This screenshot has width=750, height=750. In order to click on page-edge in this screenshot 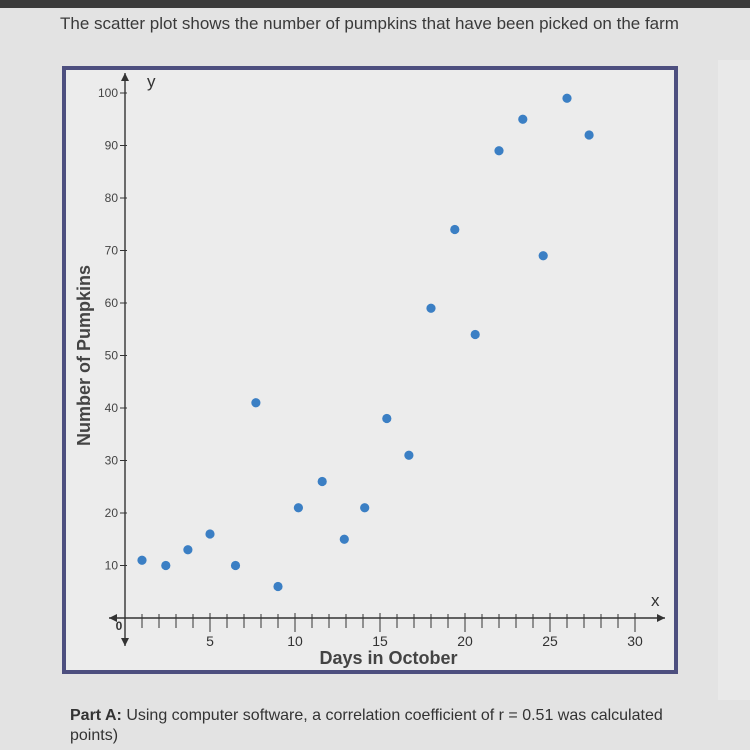, I will do `click(734, 380)`.